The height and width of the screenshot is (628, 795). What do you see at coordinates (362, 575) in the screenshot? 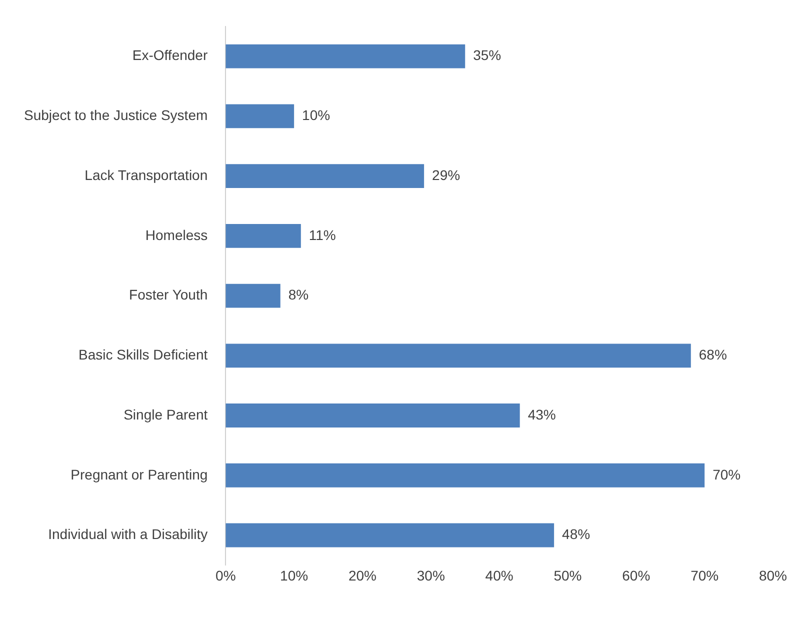
I see `x-tick-label: 20%` at bounding box center [362, 575].